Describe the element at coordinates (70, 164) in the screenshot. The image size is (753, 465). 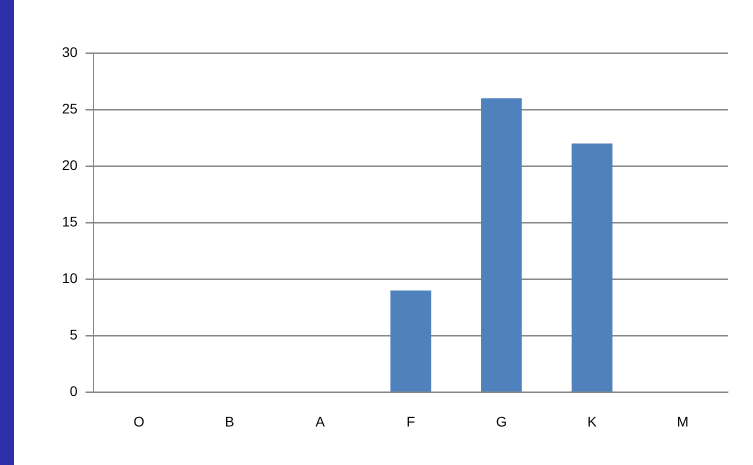
I see `y-tick-label: 20` at that location.